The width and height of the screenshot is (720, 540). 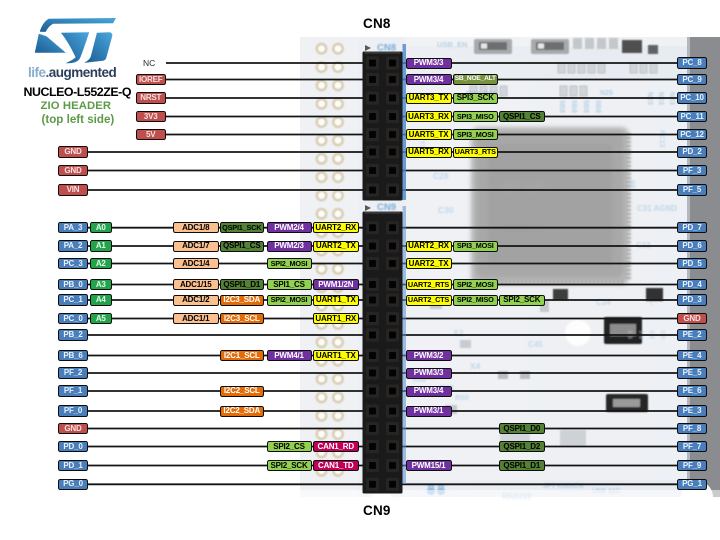 What do you see at coordinates (421, 144) in the screenshot?
I see `svg-text: Y3` at bounding box center [421, 144].